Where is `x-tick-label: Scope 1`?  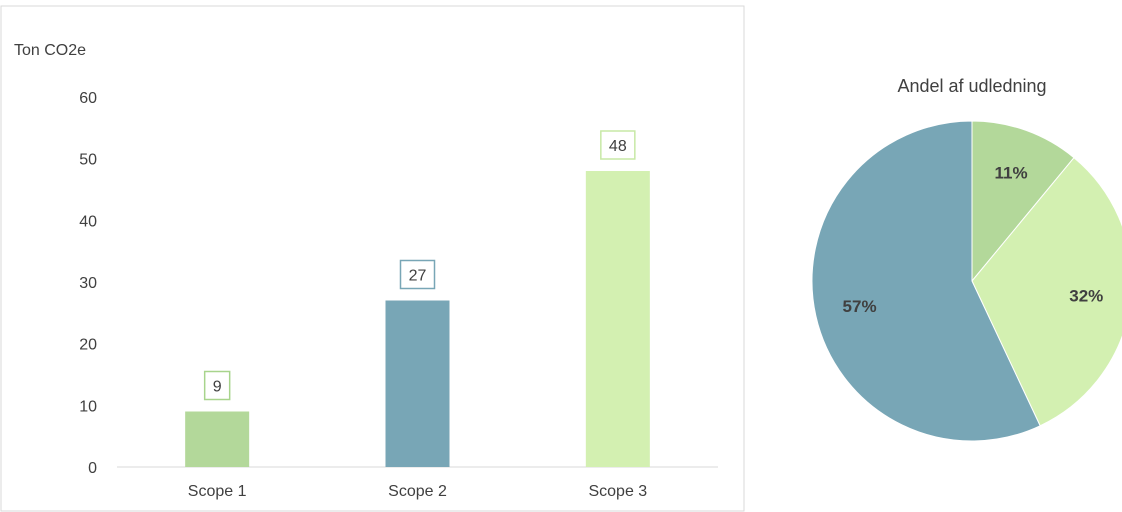 x-tick-label: Scope 1 is located at coordinates (217, 491).